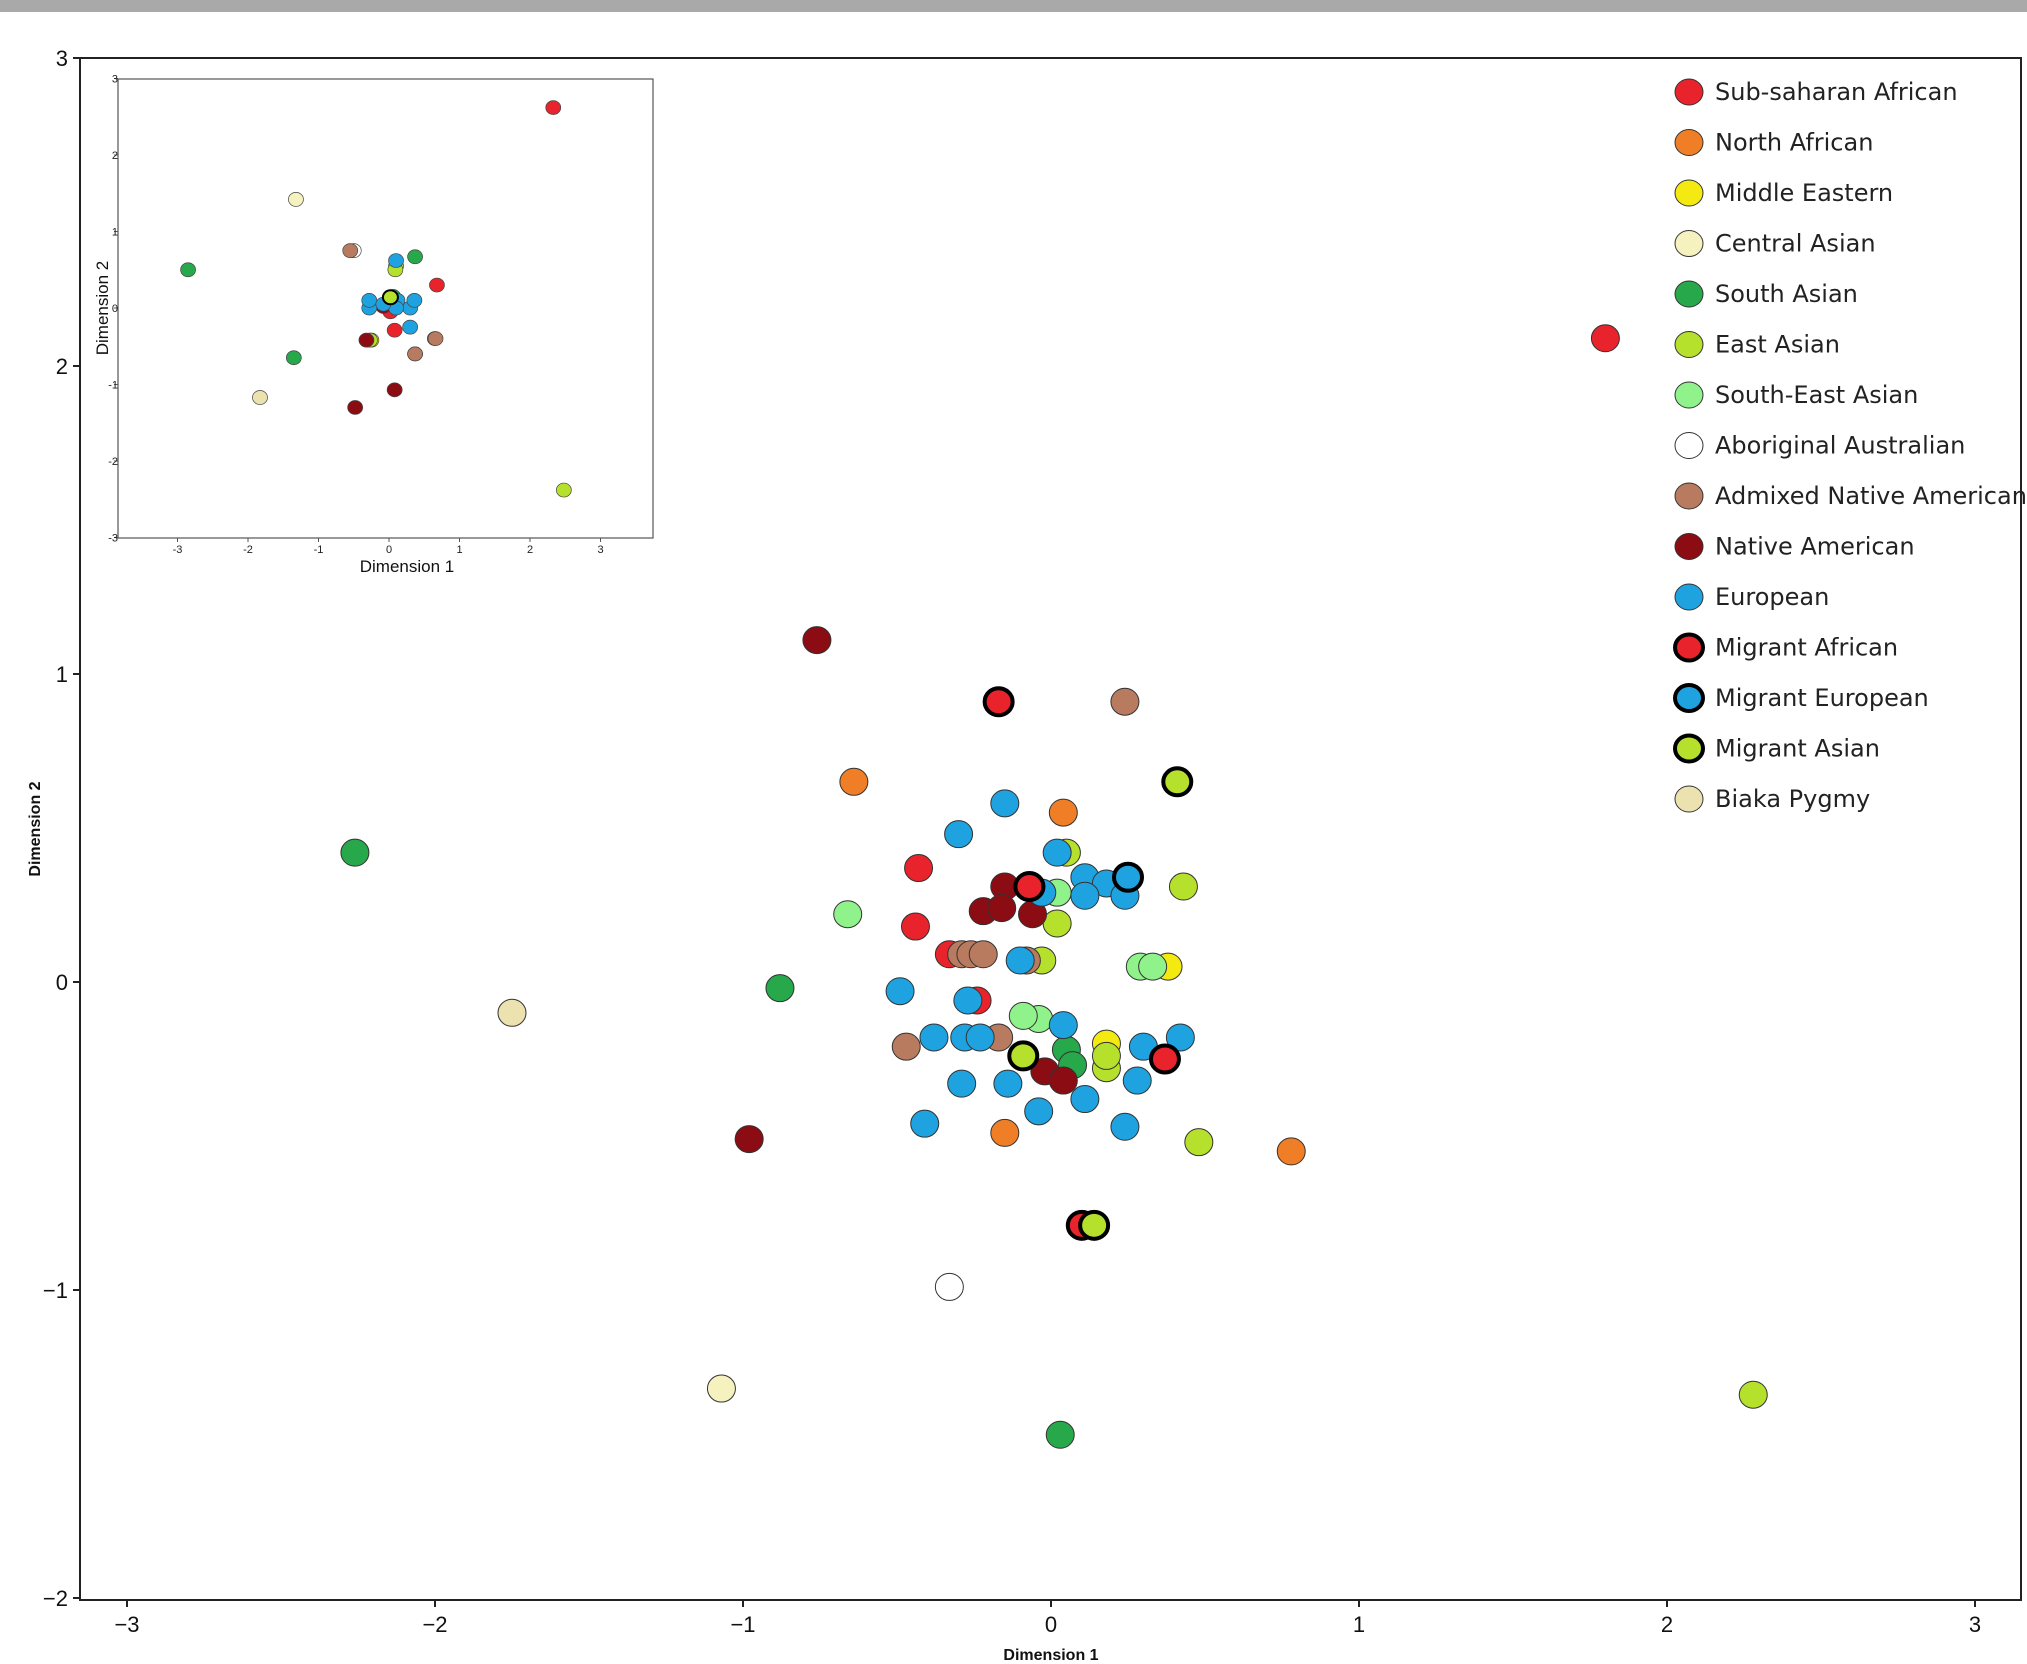  What do you see at coordinates (1797, 749) in the screenshot?
I see `legend-label: Migrant Asian` at bounding box center [1797, 749].